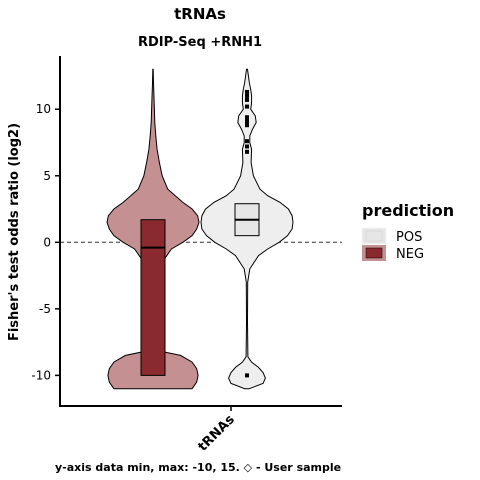  What do you see at coordinates (200, 42) in the screenshot?
I see `chart-subtitle: RDIP-Seq +RNH1` at bounding box center [200, 42].